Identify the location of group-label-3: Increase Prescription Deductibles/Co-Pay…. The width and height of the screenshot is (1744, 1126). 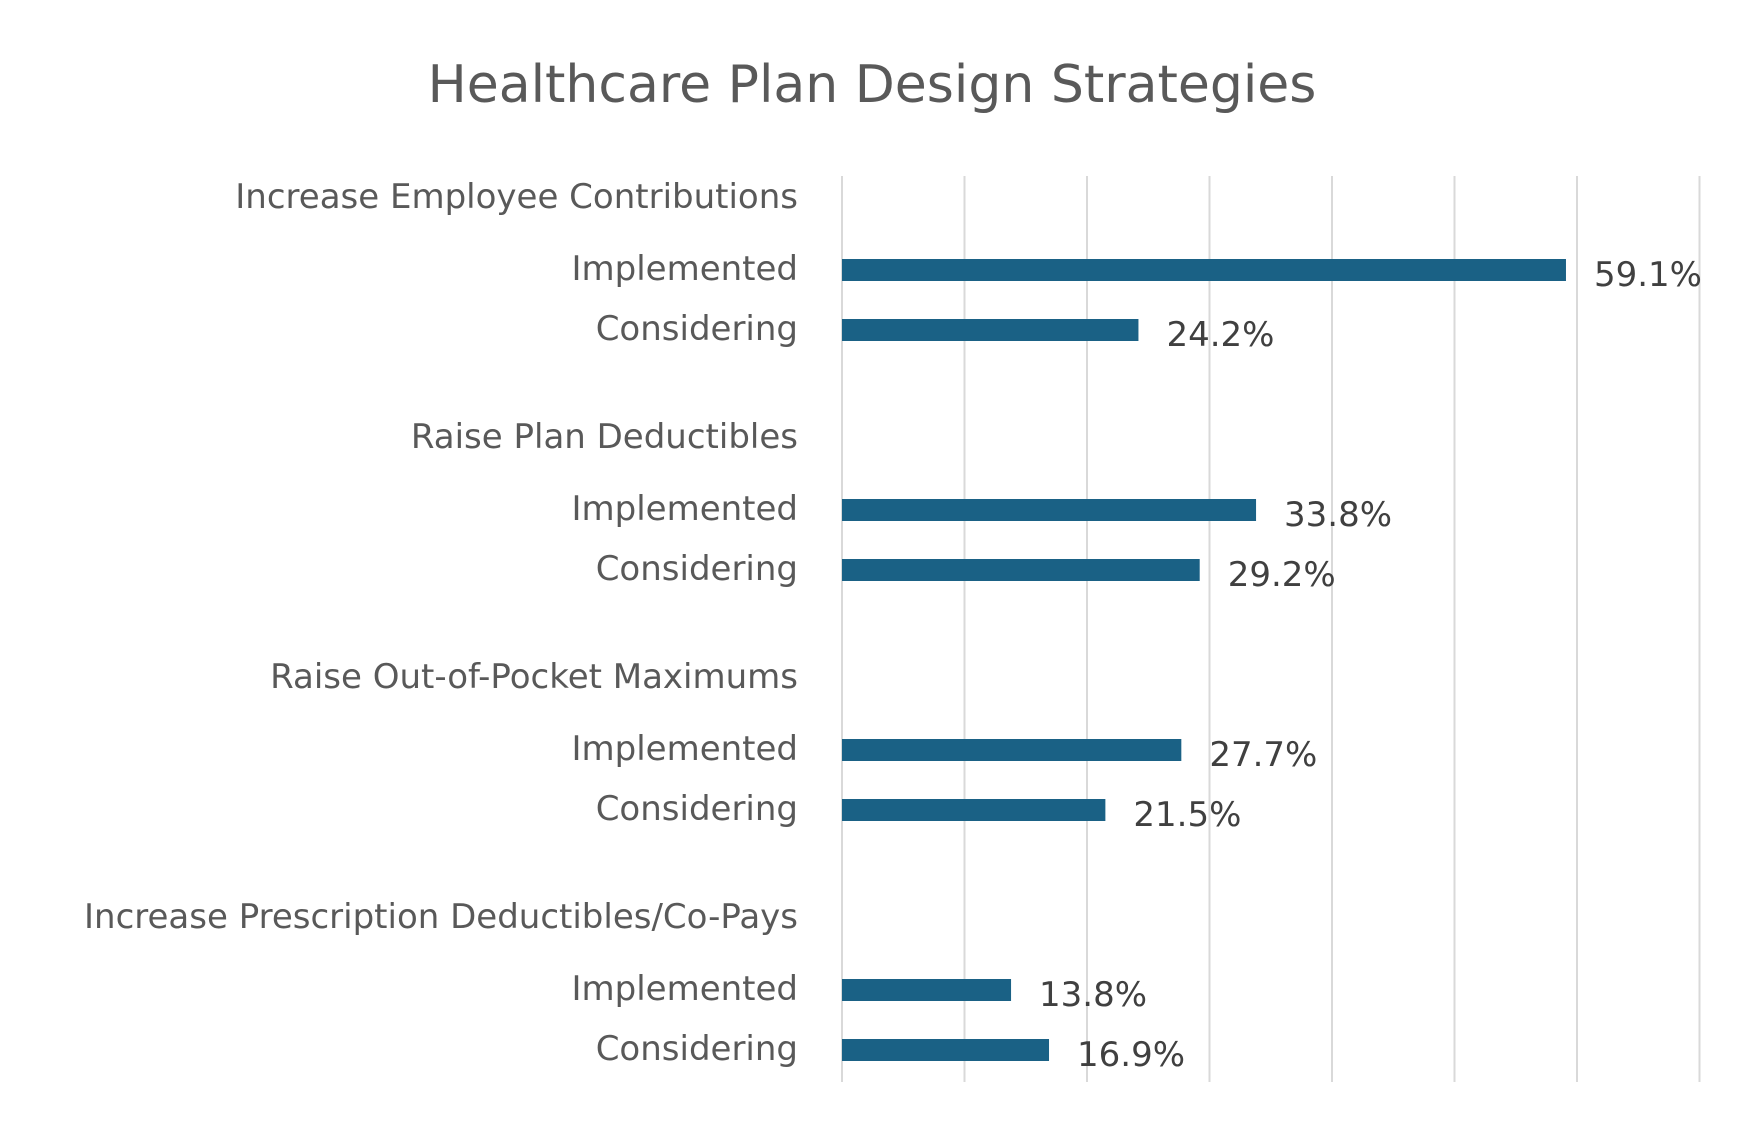
(441, 917).